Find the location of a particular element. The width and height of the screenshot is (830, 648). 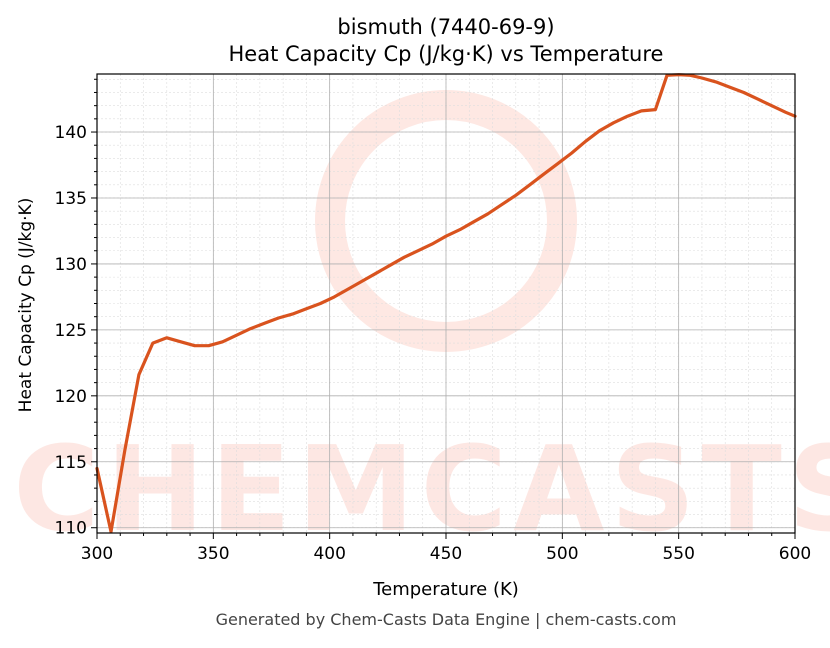

y-tick-label: 125 is located at coordinates (71, 331).